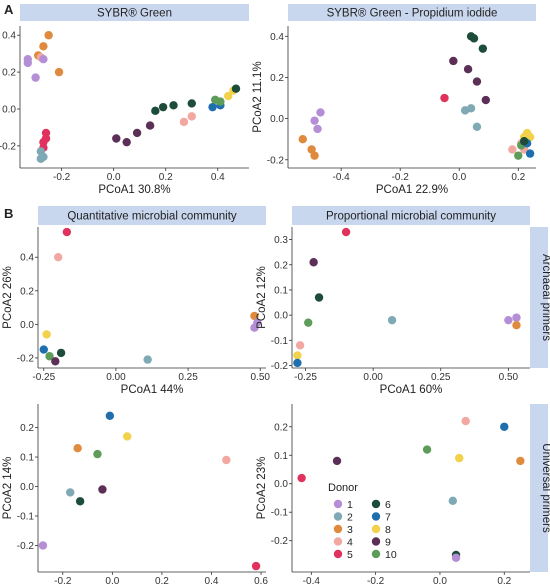 The image size is (550, 587). What do you see at coordinates (388, 530) in the screenshot?
I see `legend-label: 8` at bounding box center [388, 530].